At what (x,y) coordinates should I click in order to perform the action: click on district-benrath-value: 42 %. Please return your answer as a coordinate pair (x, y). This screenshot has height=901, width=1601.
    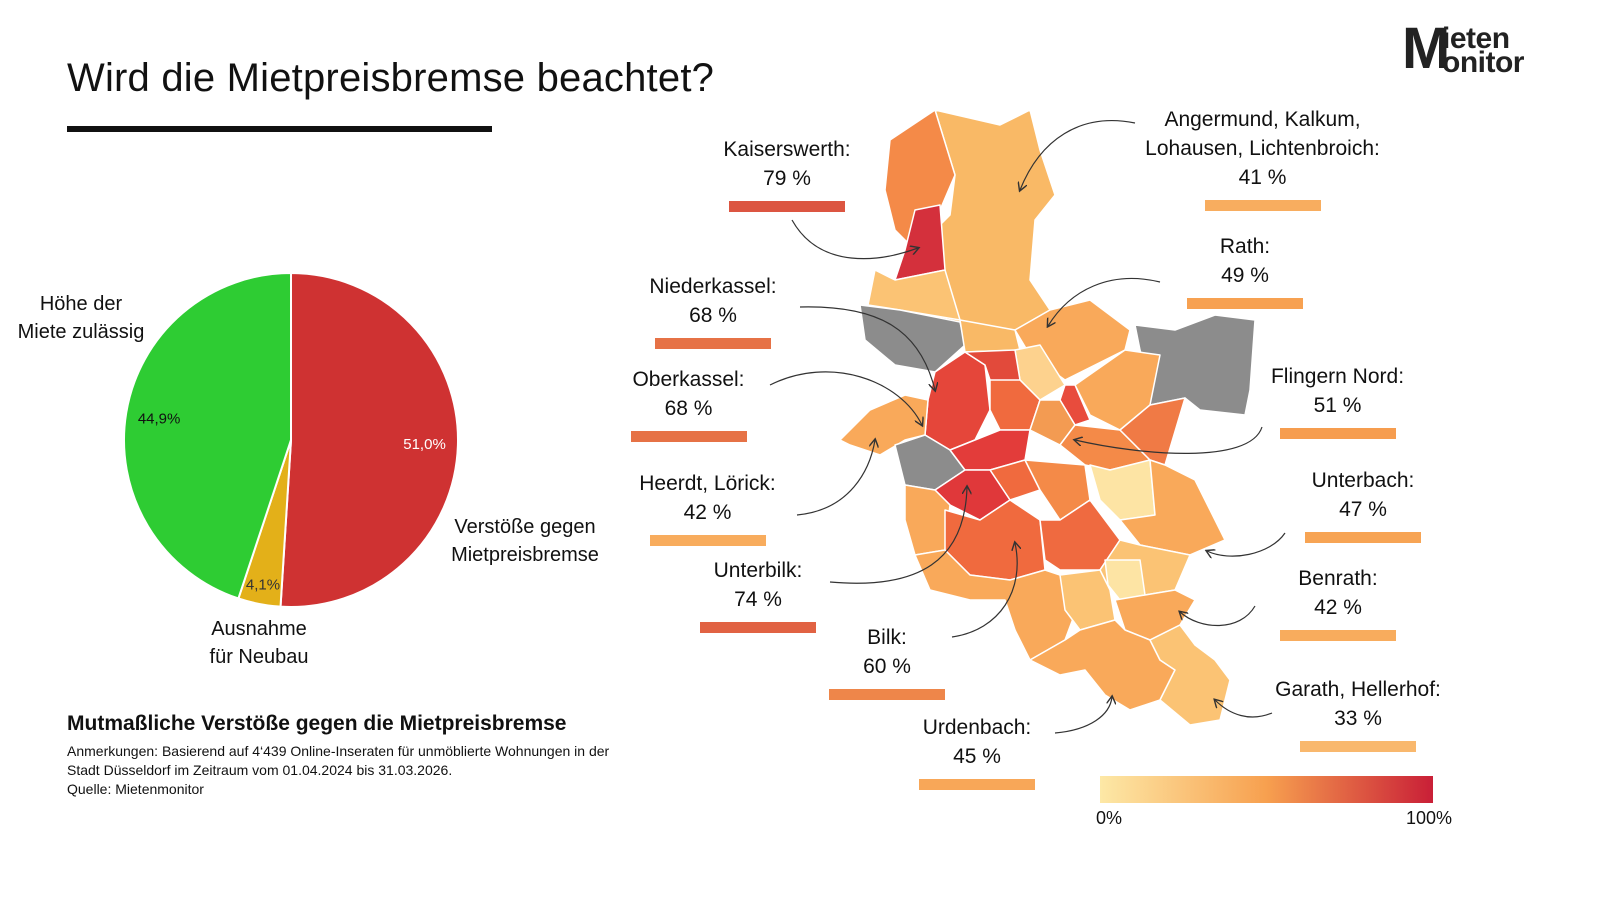
    Looking at the image, I should click on (1338, 607).